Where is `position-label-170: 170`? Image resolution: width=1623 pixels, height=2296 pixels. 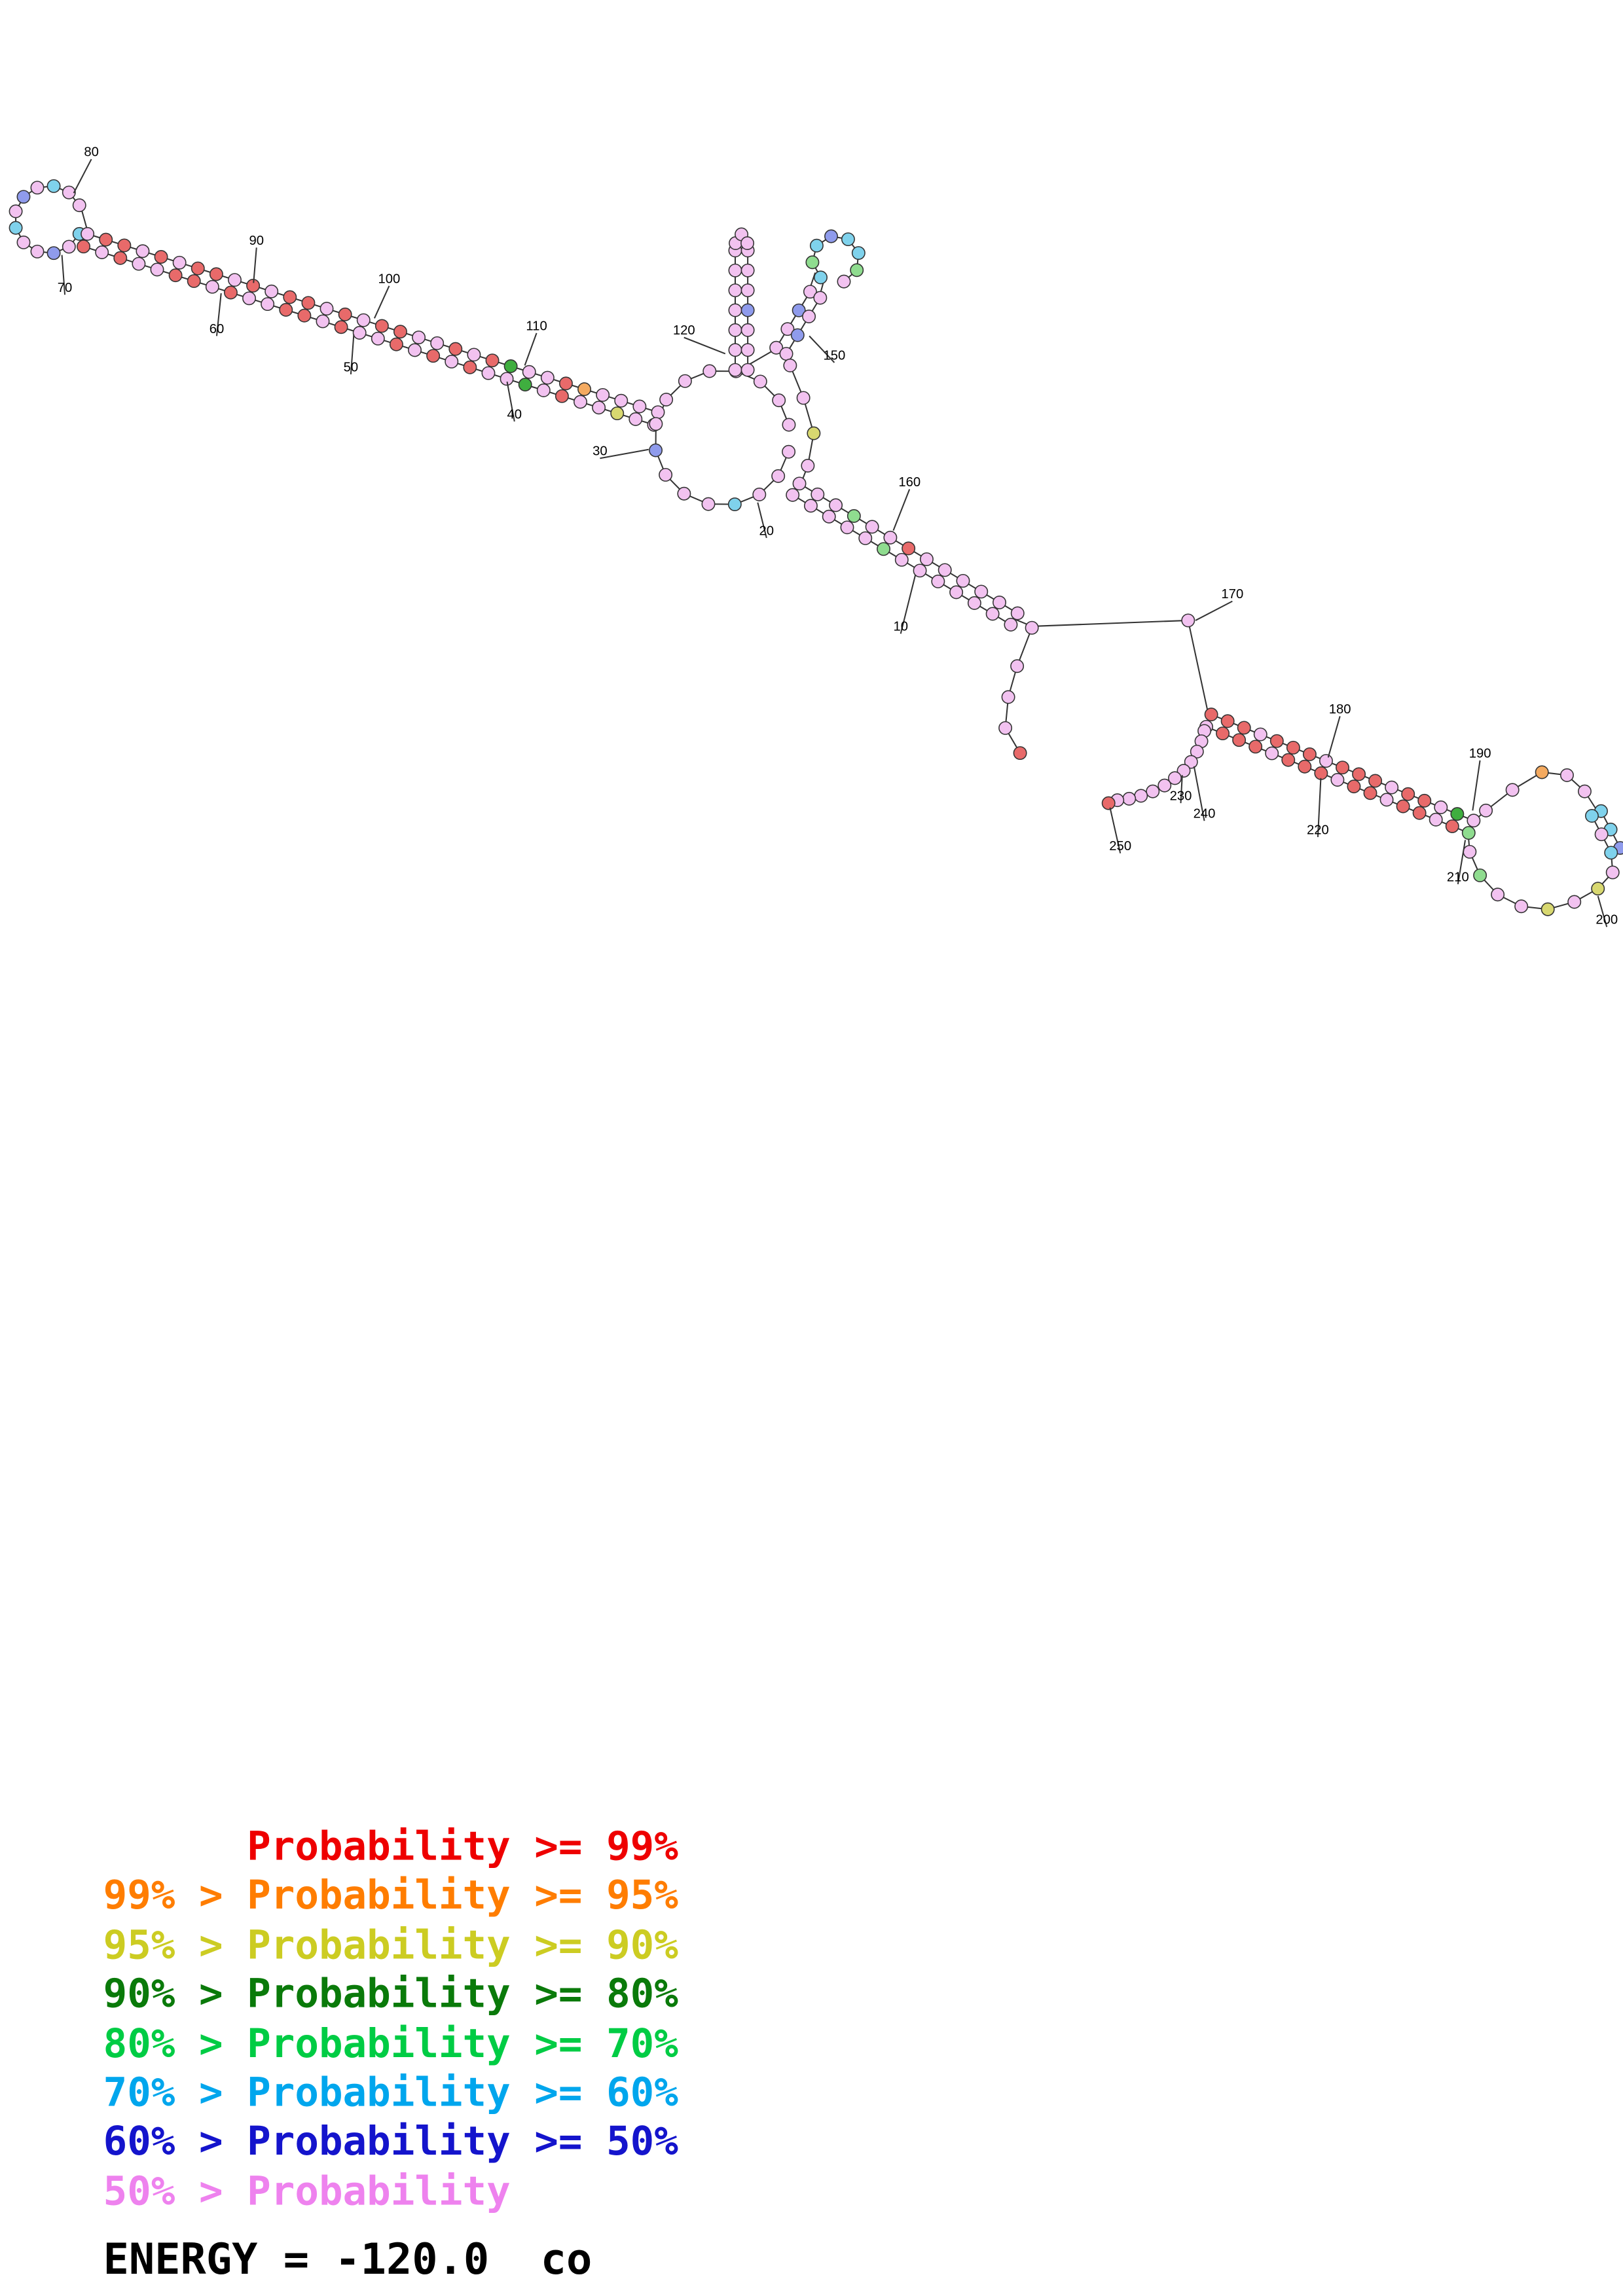
position-label-170: 170 is located at coordinates (1232, 594).